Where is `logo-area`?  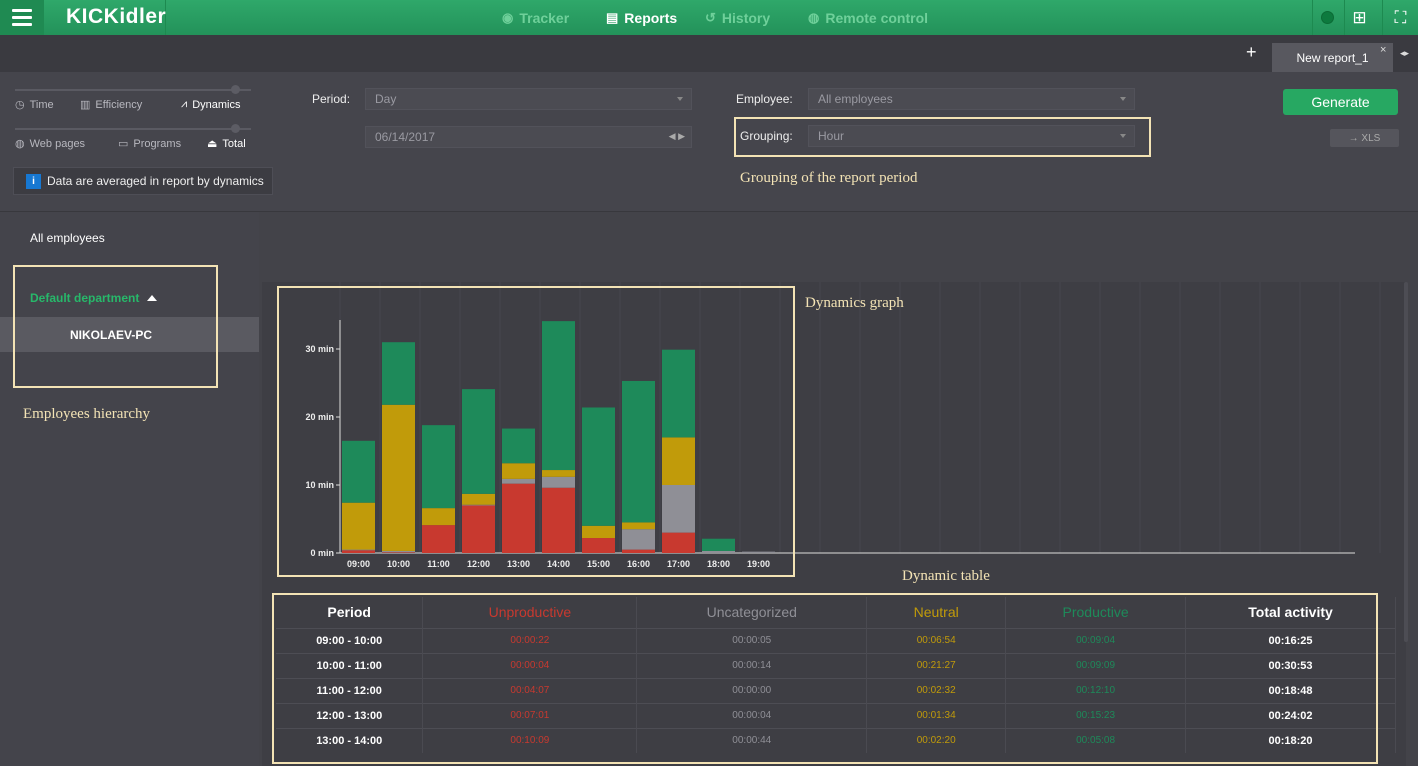 logo-area is located at coordinates (105, 17).